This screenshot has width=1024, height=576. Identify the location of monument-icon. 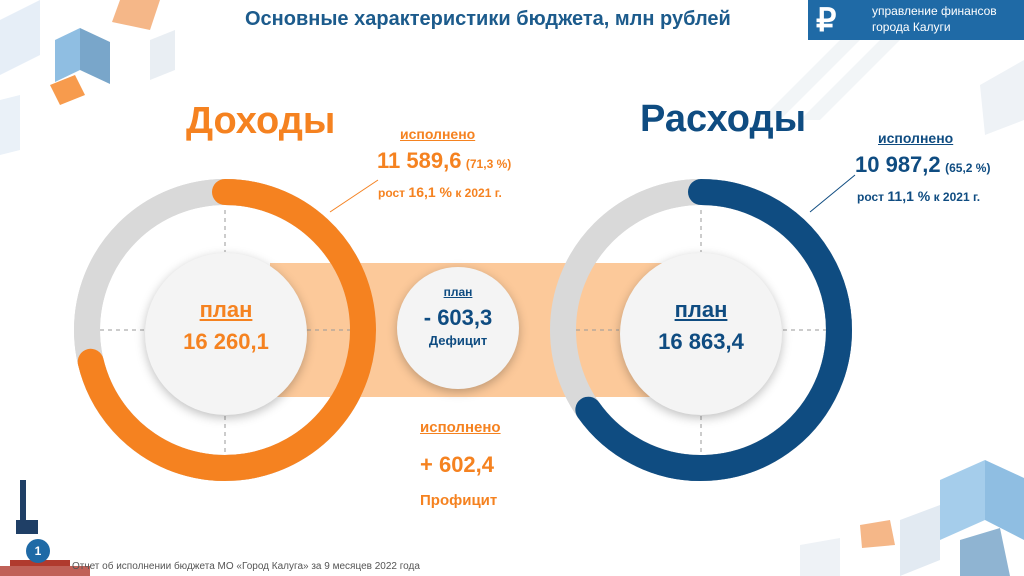
(45, 528).